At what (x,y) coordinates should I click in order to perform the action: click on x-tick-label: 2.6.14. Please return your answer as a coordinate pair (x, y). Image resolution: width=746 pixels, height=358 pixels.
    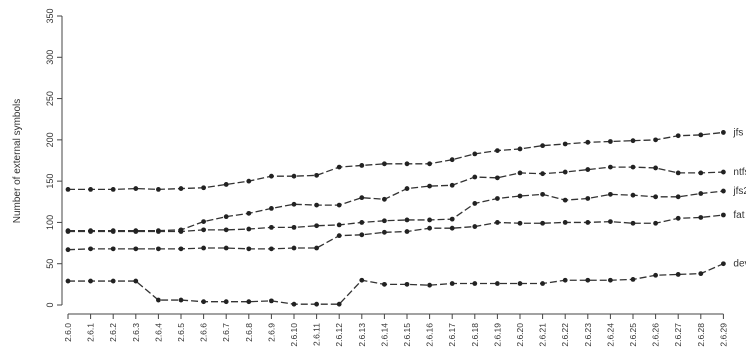
    Looking at the image, I should click on (384, 335).